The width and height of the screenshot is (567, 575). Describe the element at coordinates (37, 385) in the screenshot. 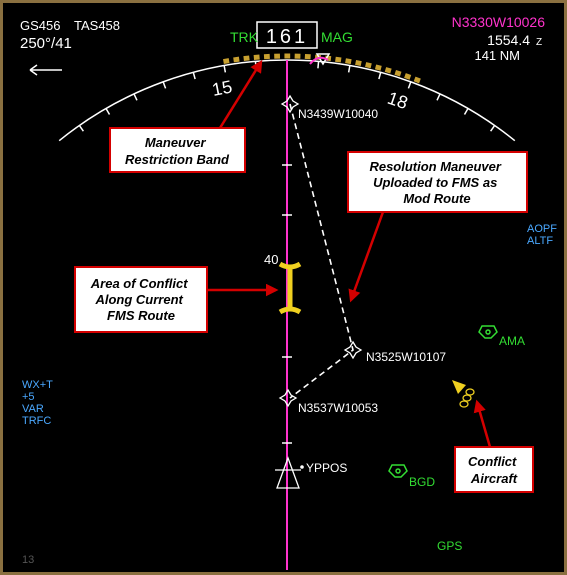

I see `status: WX+T` at that location.